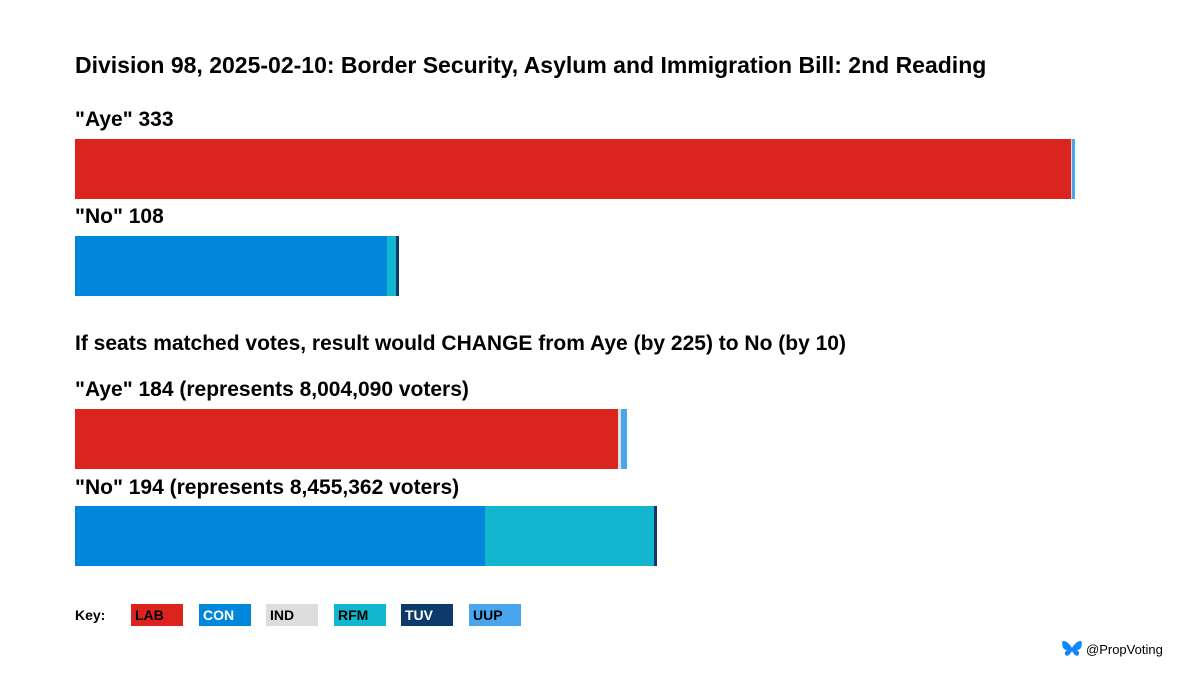 The height and width of the screenshot is (675, 1200). What do you see at coordinates (569, 536) in the screenshot?
I see `bar-segment-prop-no-rfm` at bounding box center [569, 536].